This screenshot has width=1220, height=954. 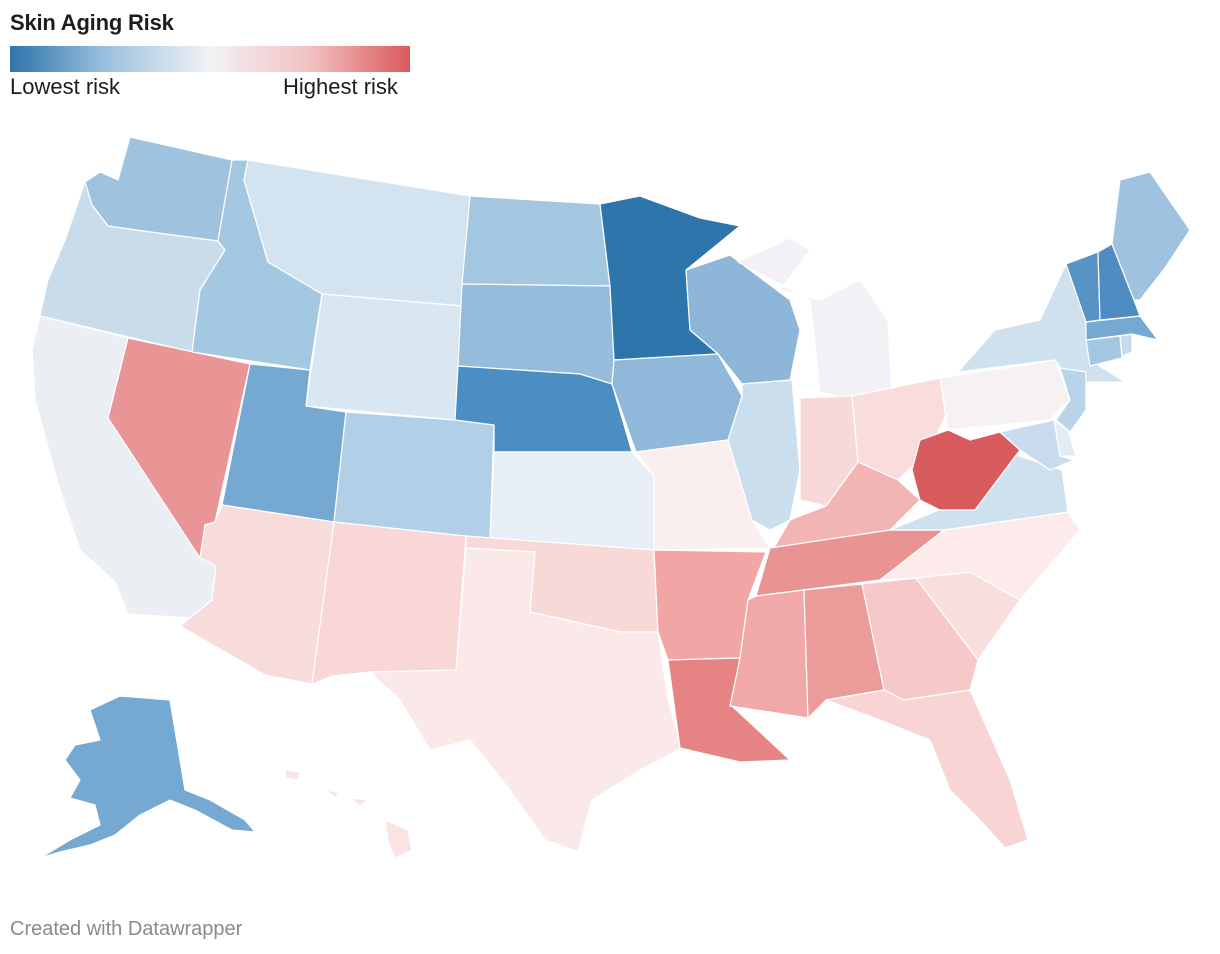 I want to click on legend-high-label: Highest risk, so click(x=340, y=86).